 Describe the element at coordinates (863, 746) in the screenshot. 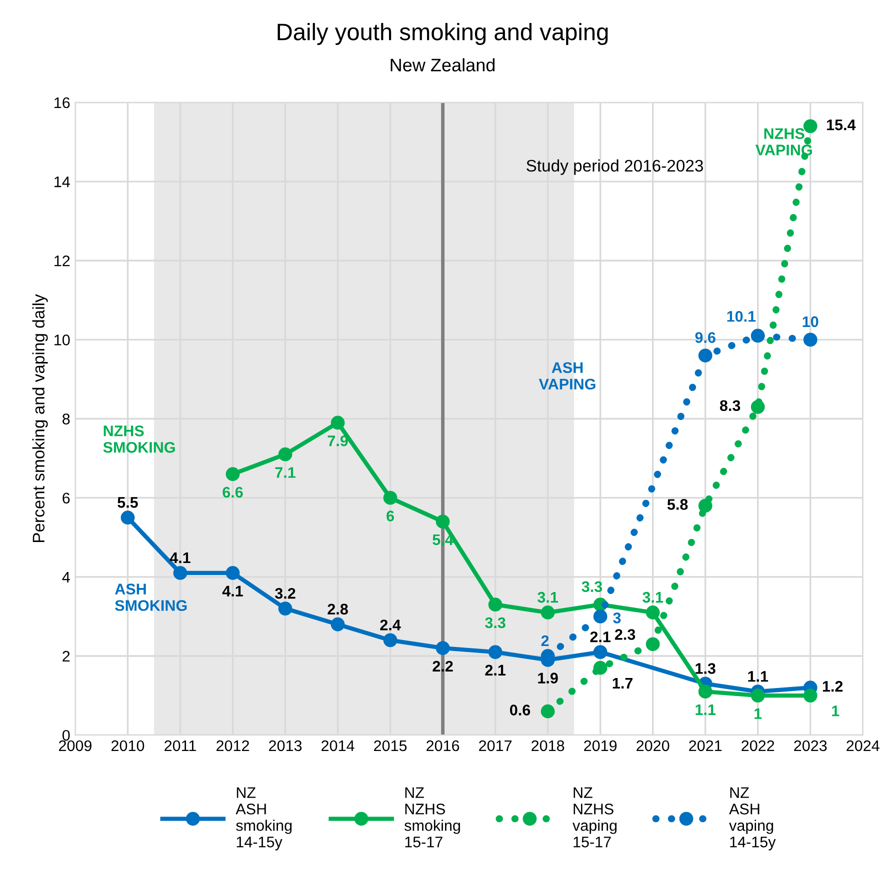

I see `x-tick-label: 2024` at that location.